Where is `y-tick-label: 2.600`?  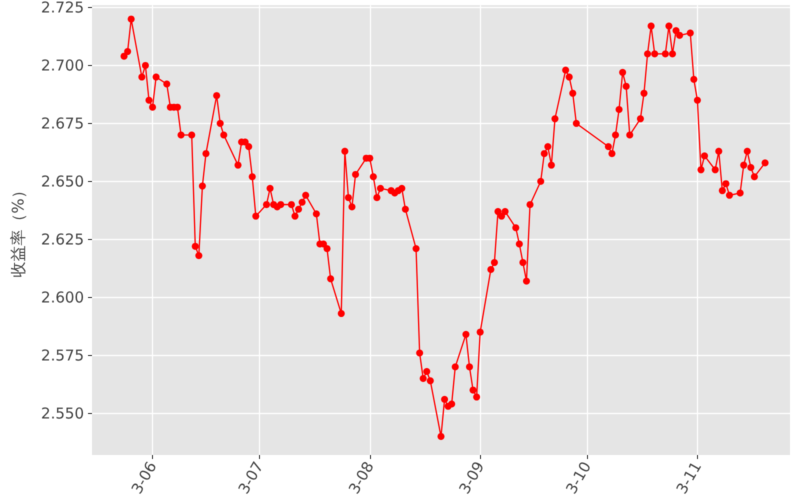
y-tick-label: 2.600 is located at coordinates (62, 297).